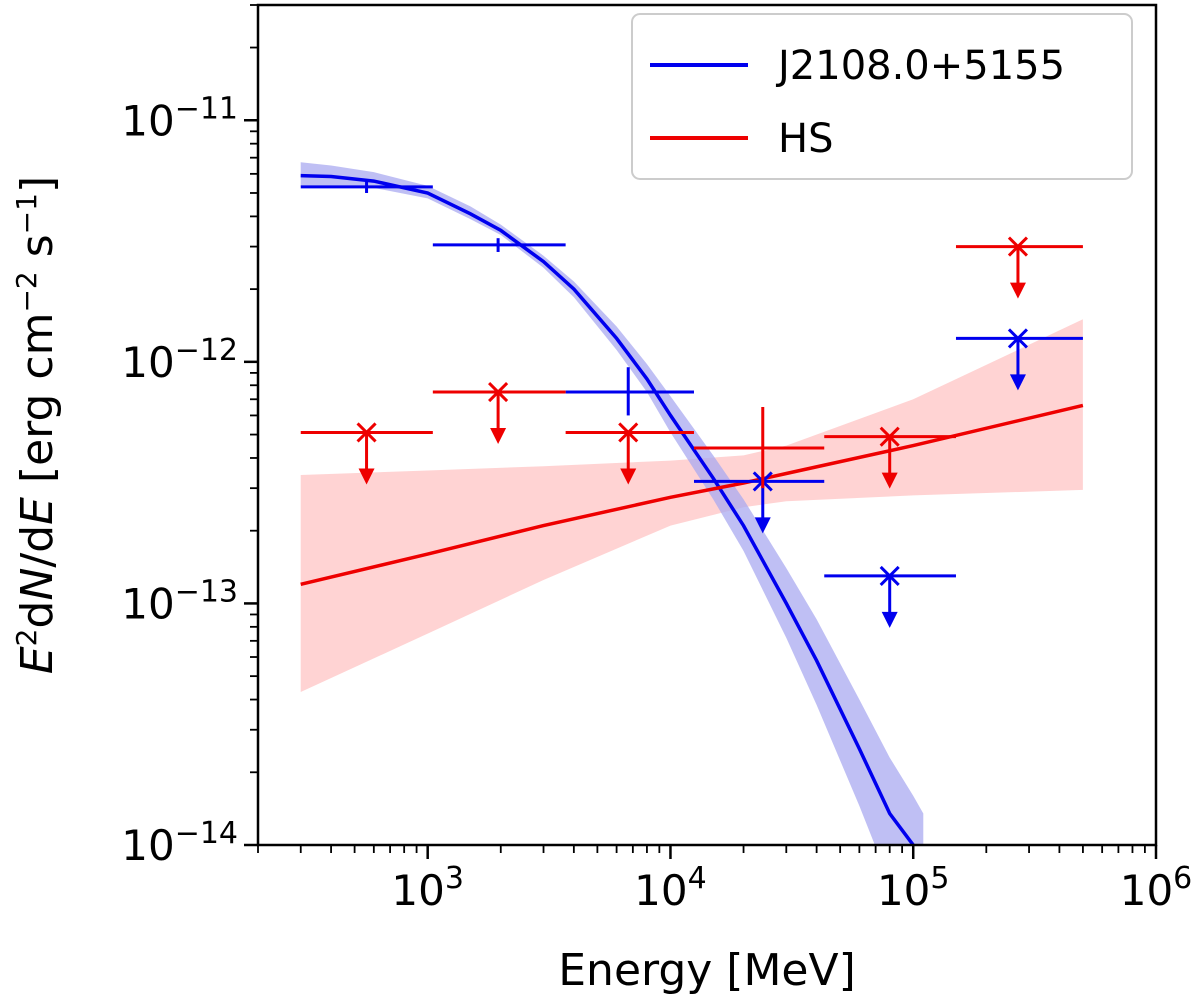 Image resolution: width=1200 pixels, height=999 pixels. I want to click on x-tick-label-4: 104, so click(670, 888).